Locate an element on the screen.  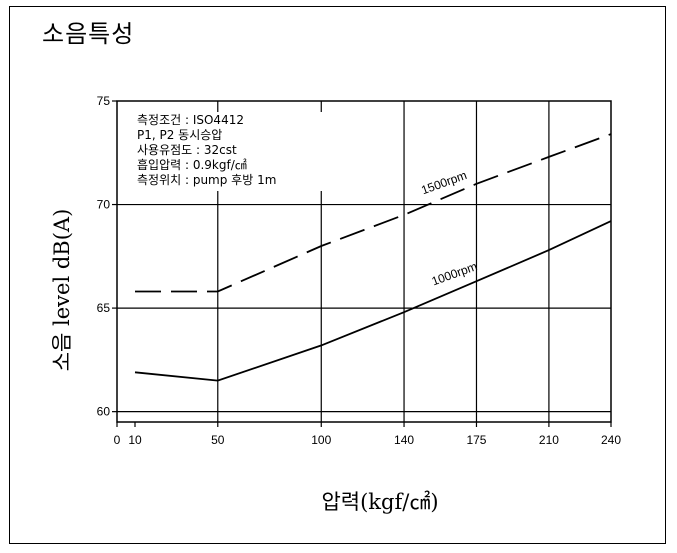
x-tick-label-140: 140 is located at coordinates (404, 440).